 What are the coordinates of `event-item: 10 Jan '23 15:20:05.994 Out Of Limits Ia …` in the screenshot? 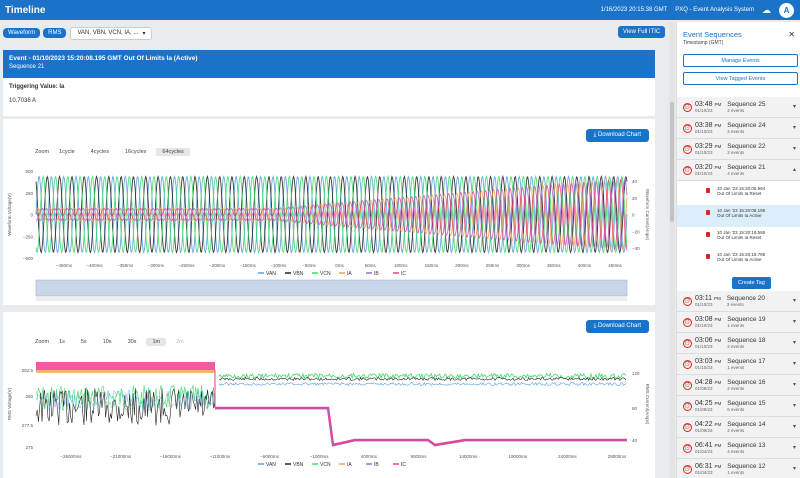 It's located at (738, 194).